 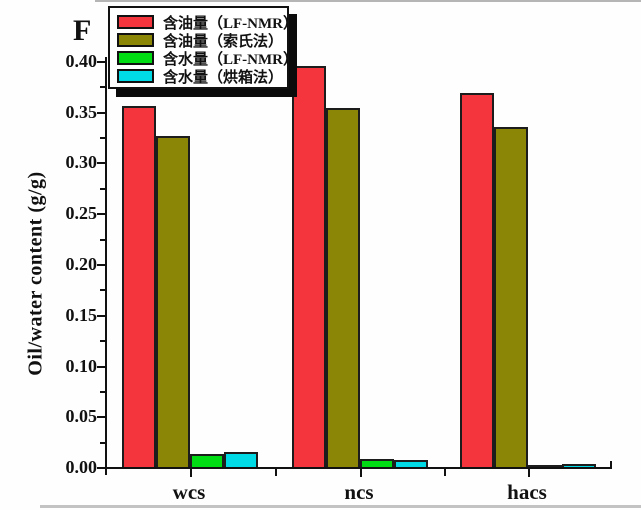 What do you see at coordinates (207, 460) in the screenshot?
I see `bar-wcs-s2` at bounding box center [207, 460].